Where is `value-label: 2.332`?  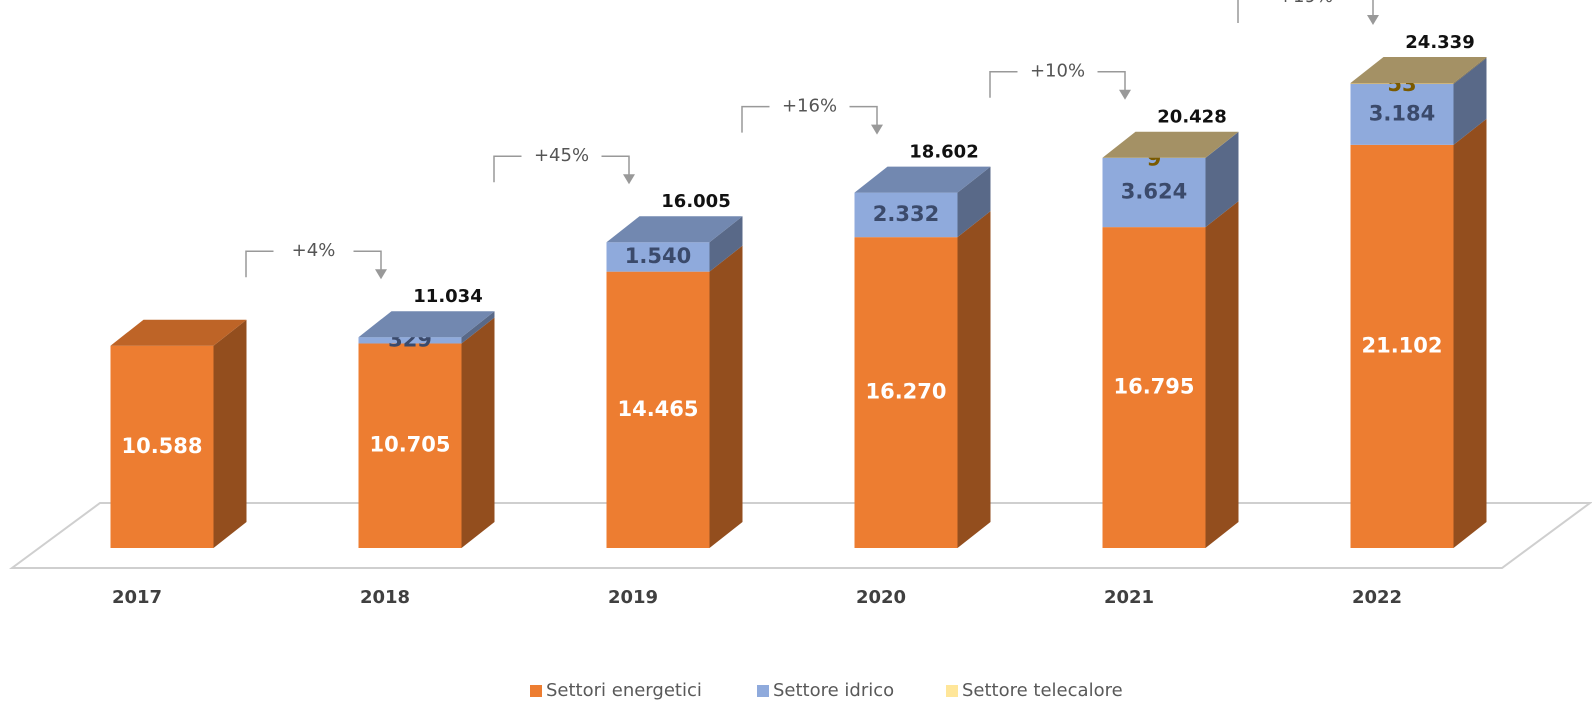 value-label: 2.332 is located at coordinates (906, 214).